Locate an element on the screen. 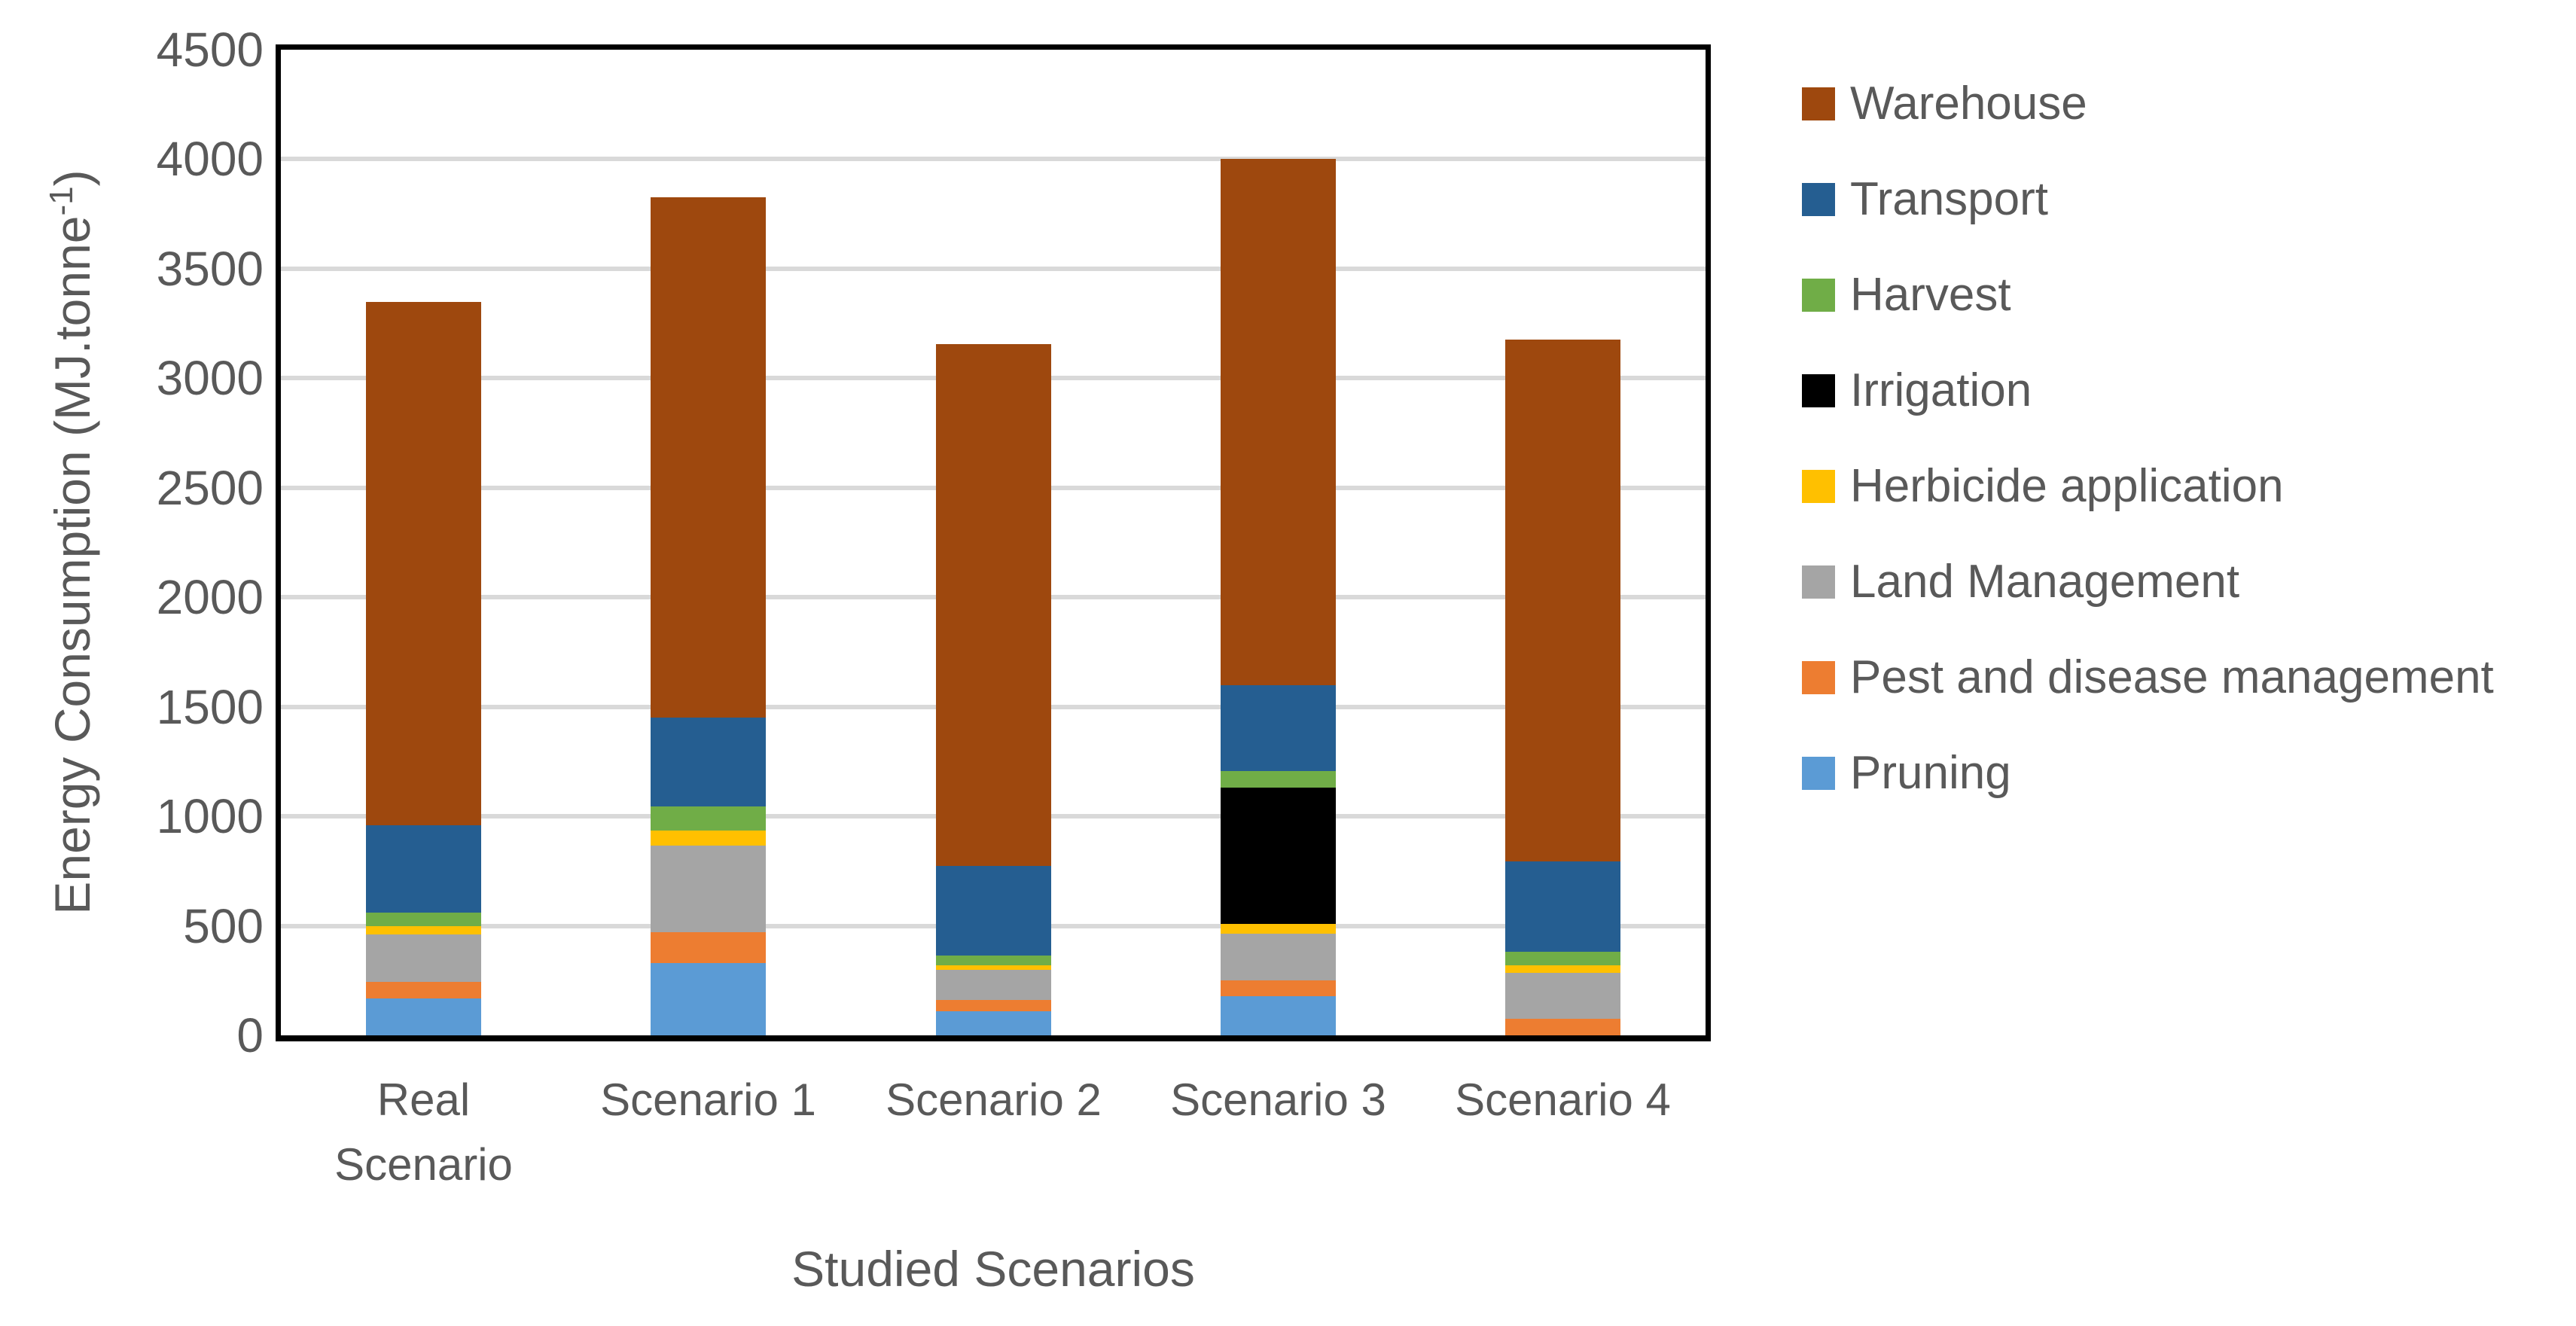  bar-segment-irrigation is located at coordinates (1278, 856).